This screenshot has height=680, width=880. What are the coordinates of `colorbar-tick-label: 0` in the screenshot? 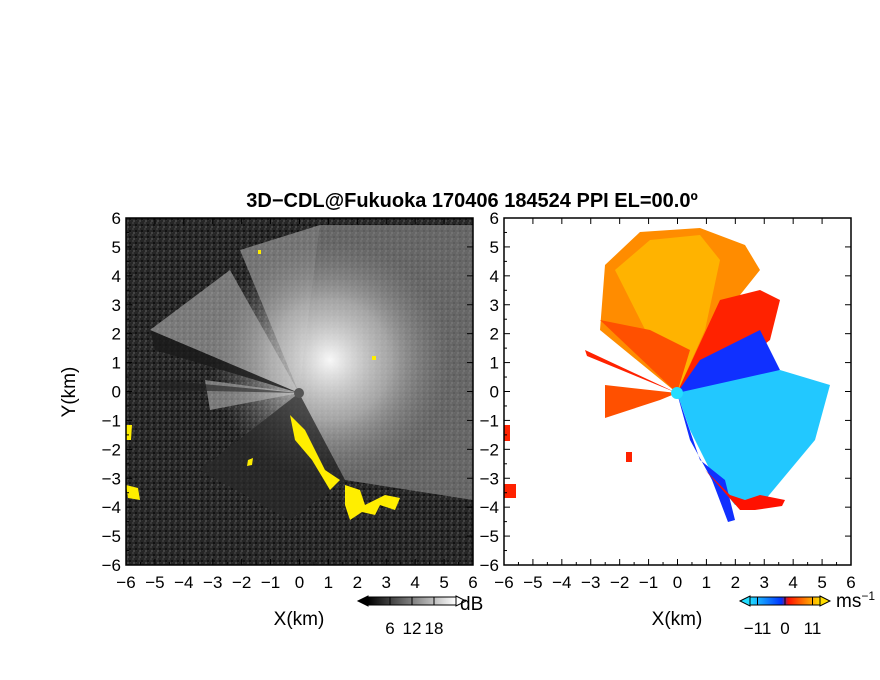 It's located at (784, 628).